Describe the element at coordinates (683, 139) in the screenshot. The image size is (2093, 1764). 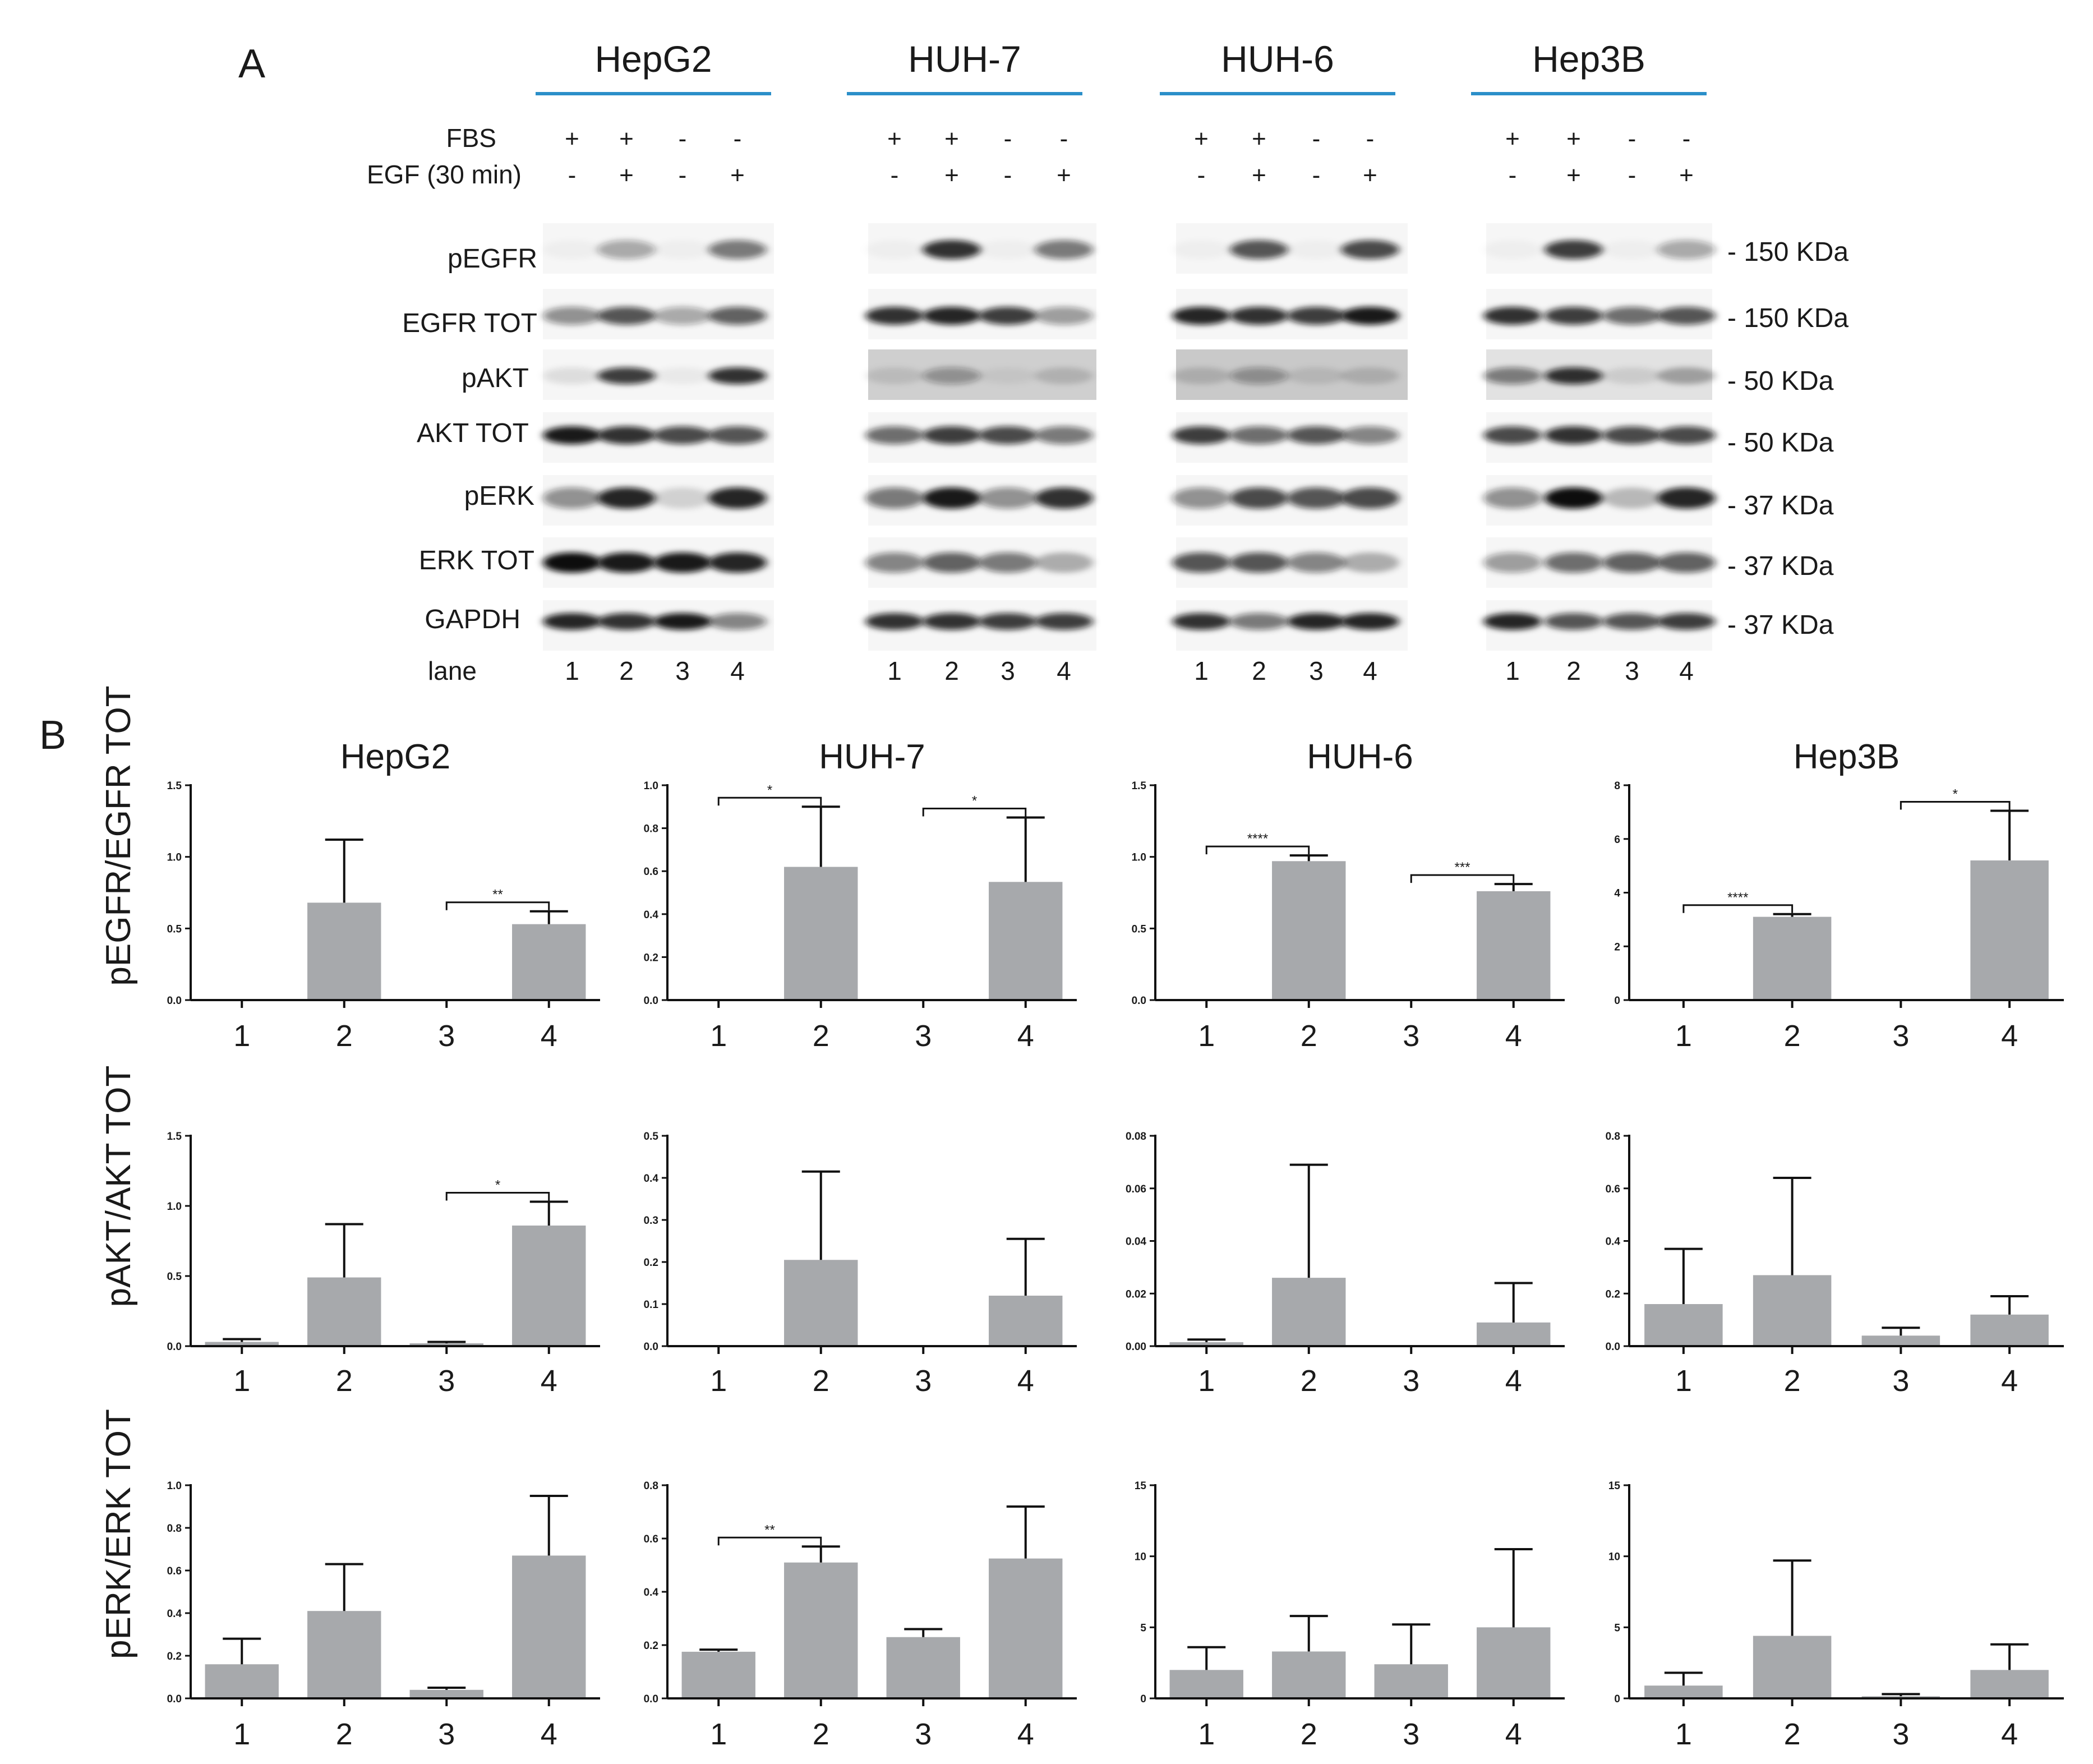
I see `condition-sign-fbs-hepg2-lane-3: -` at that location.